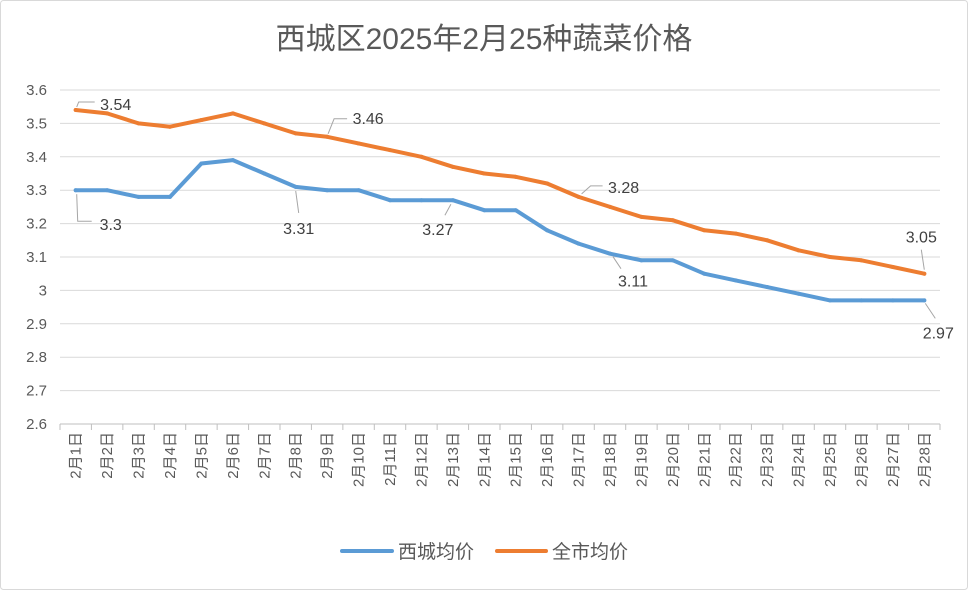 This screenshot has height=590, width=968. I want to click on x-tick-label: 2月17日, so click(579, 459).